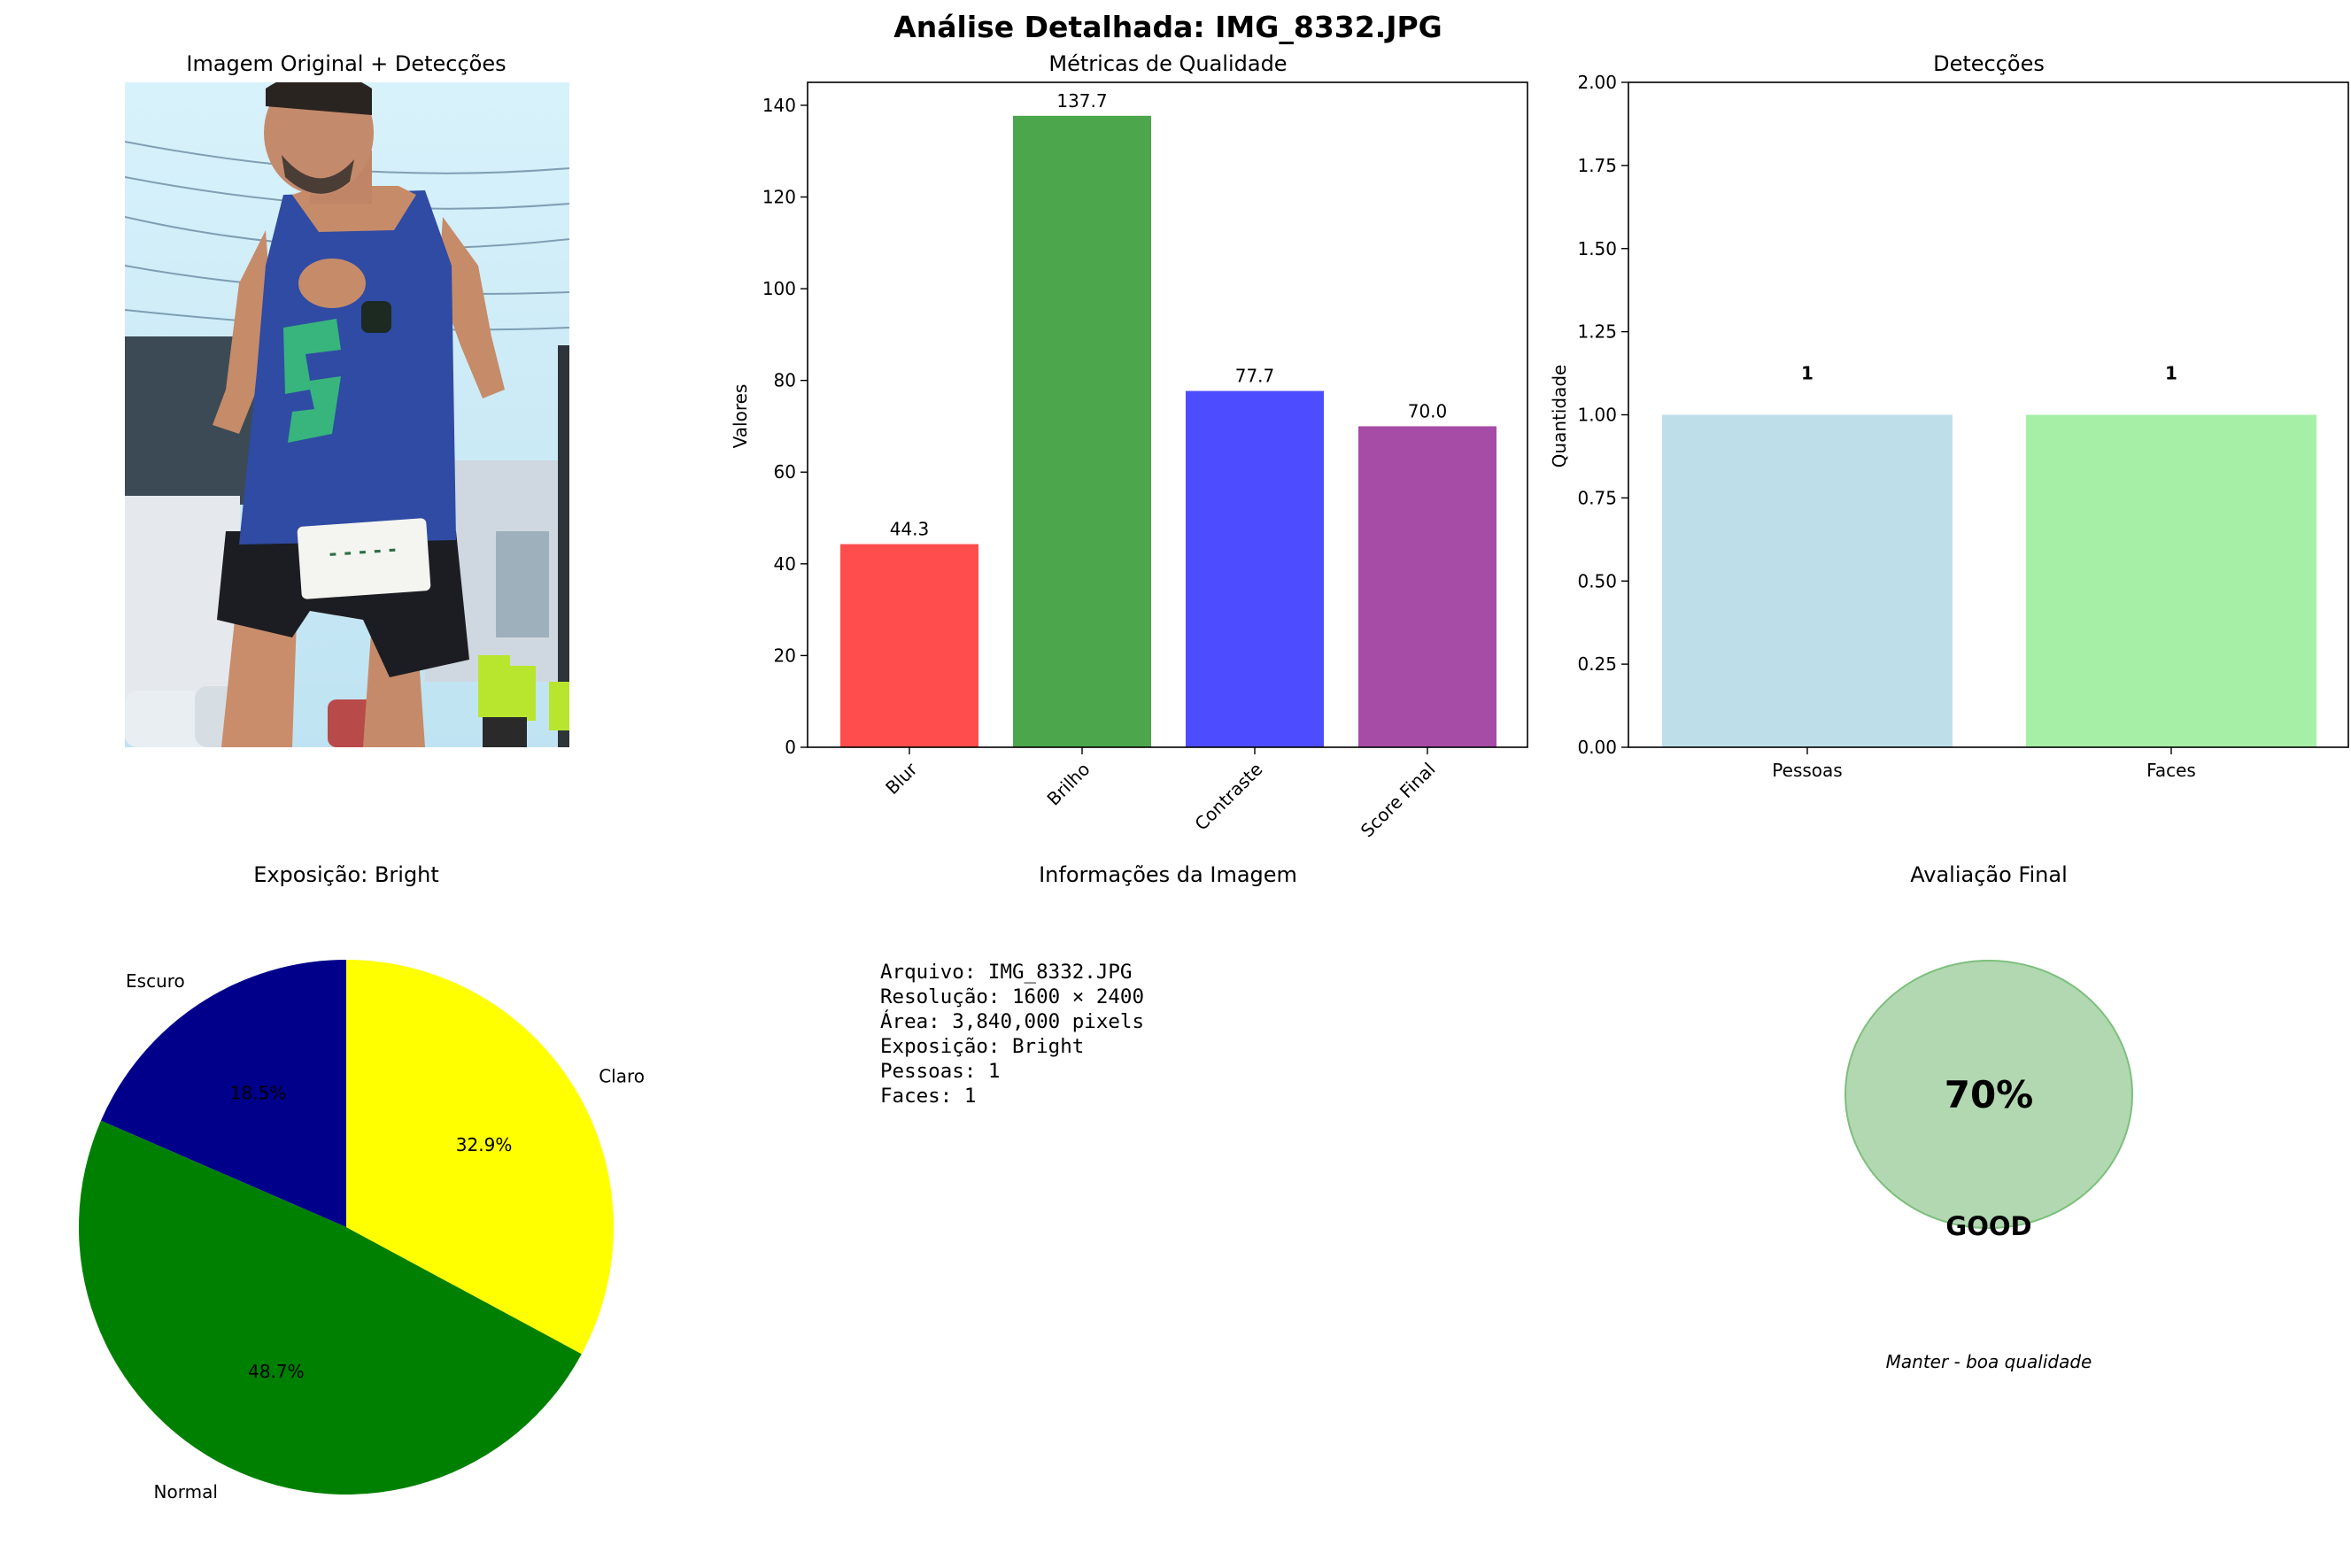 This screenshot has height=1568, width=2351. I want to click on y-tick-label: 100, so click(779, 288).